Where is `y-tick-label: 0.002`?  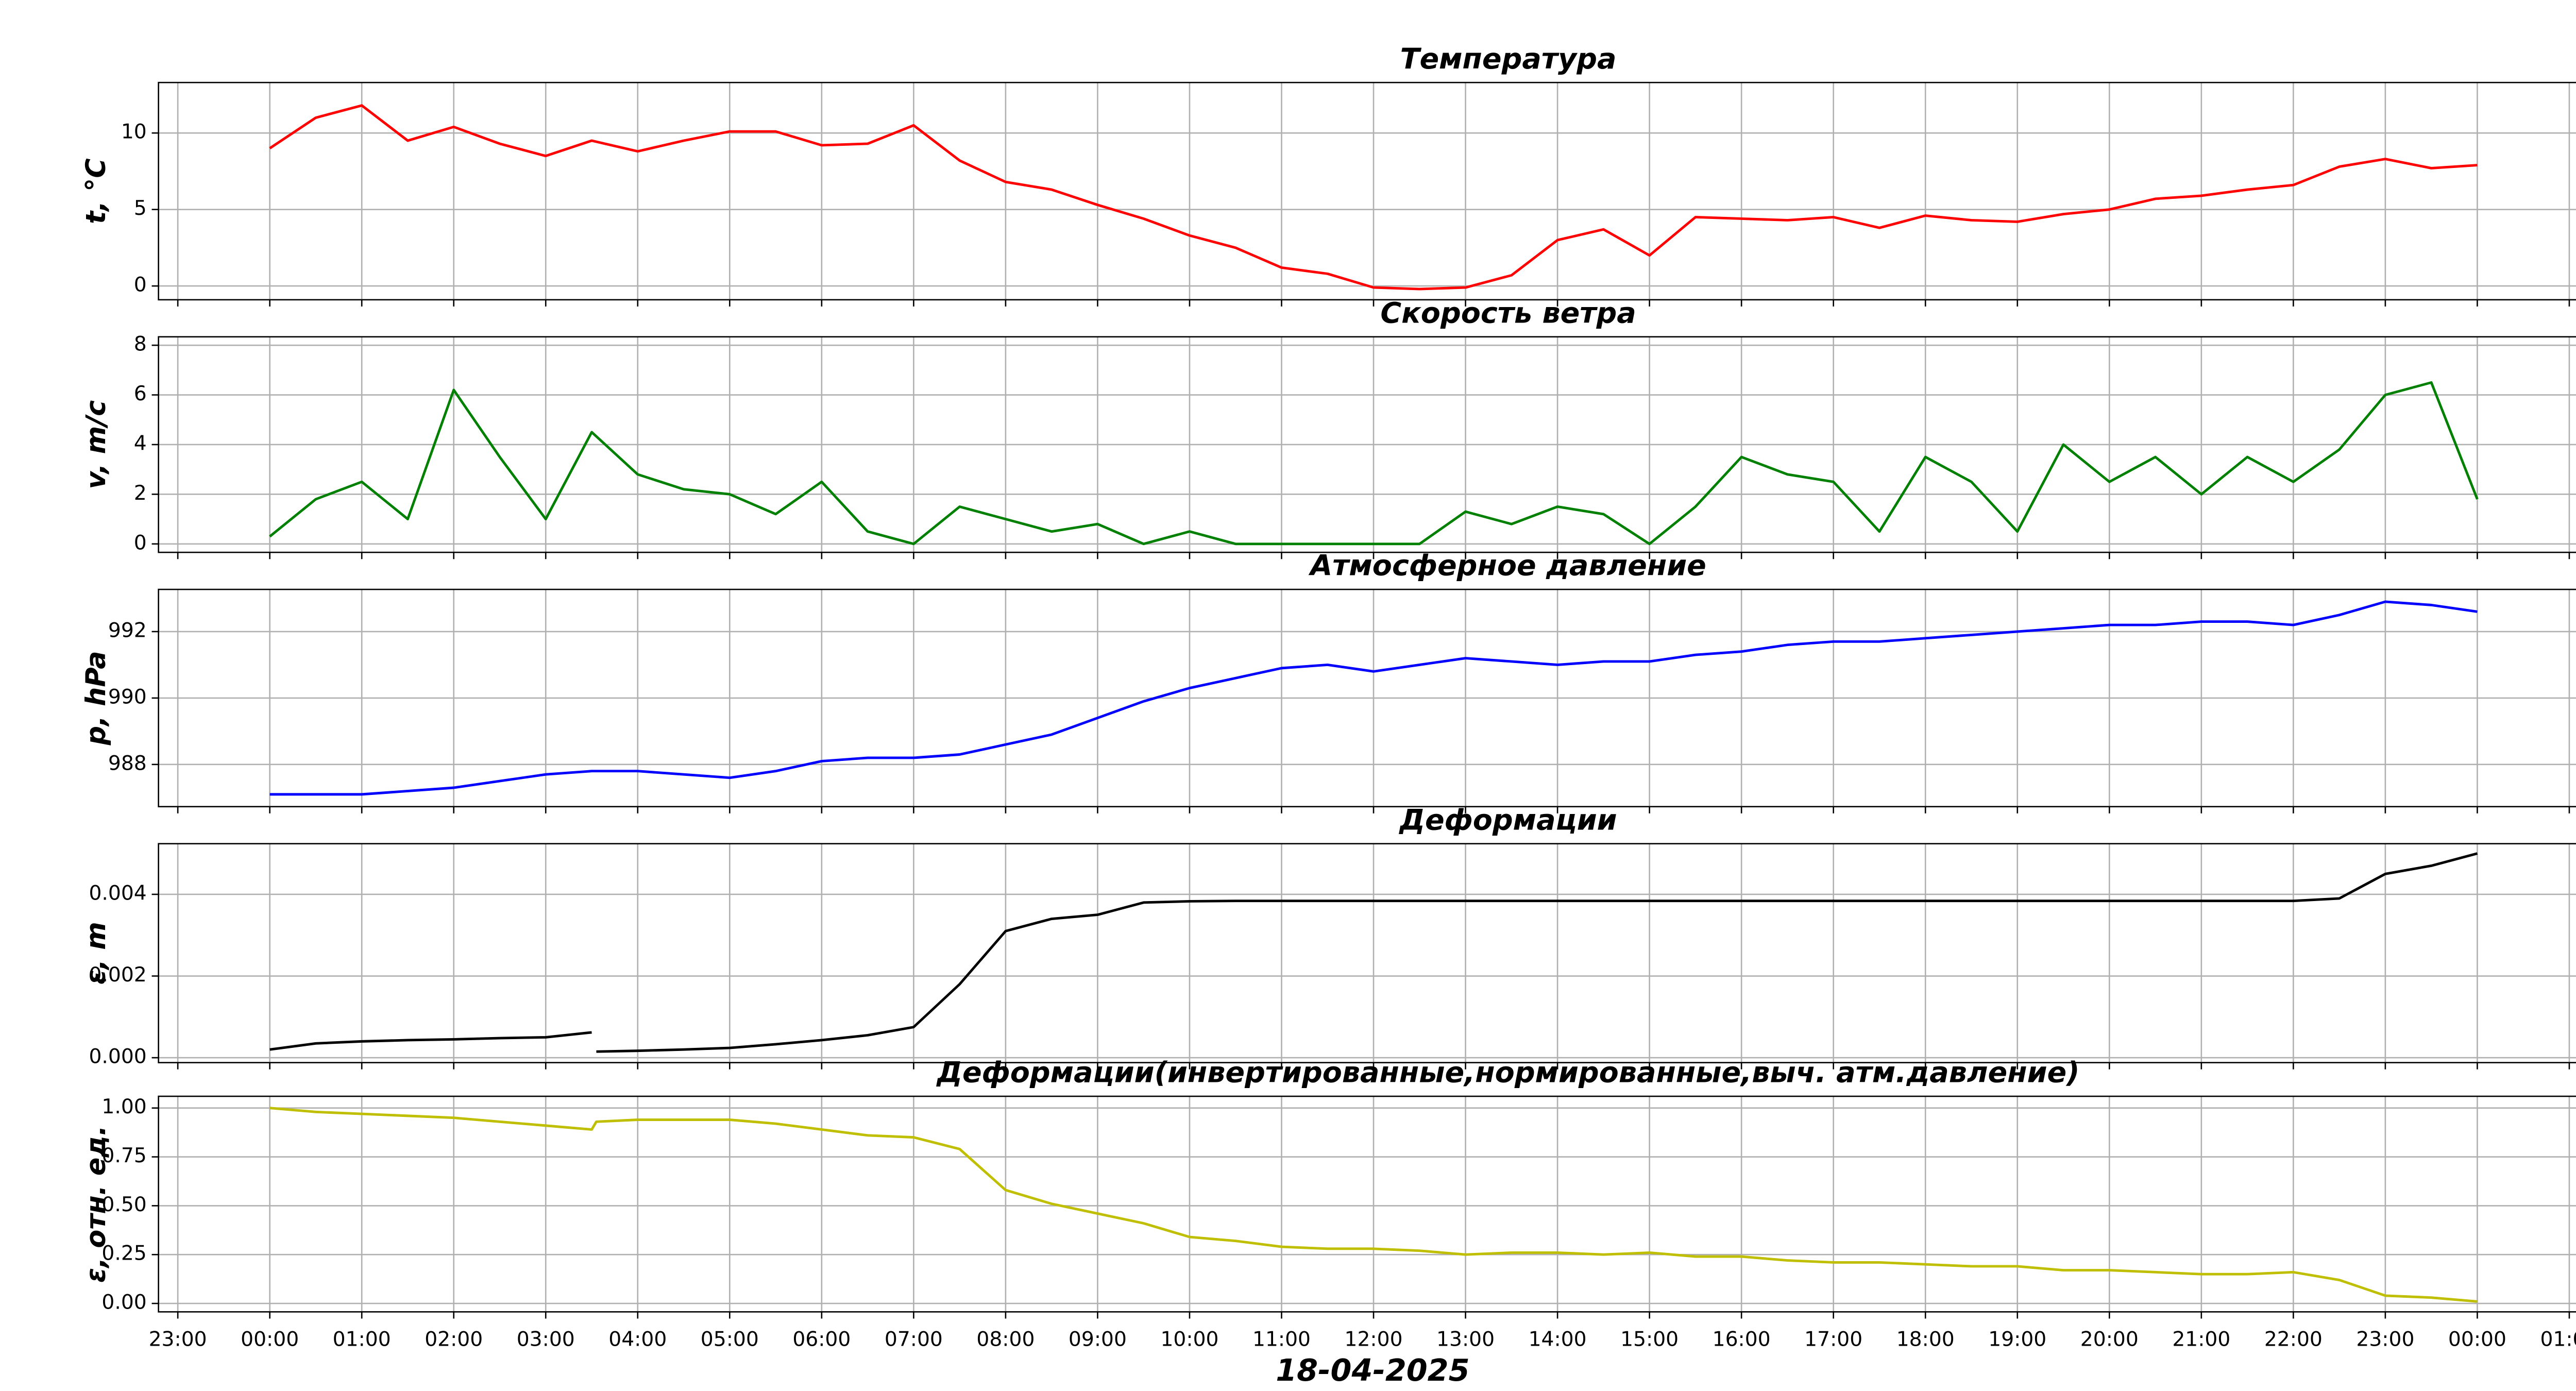 y-tick-label: 0.002 is located at coordinates (117, 975).